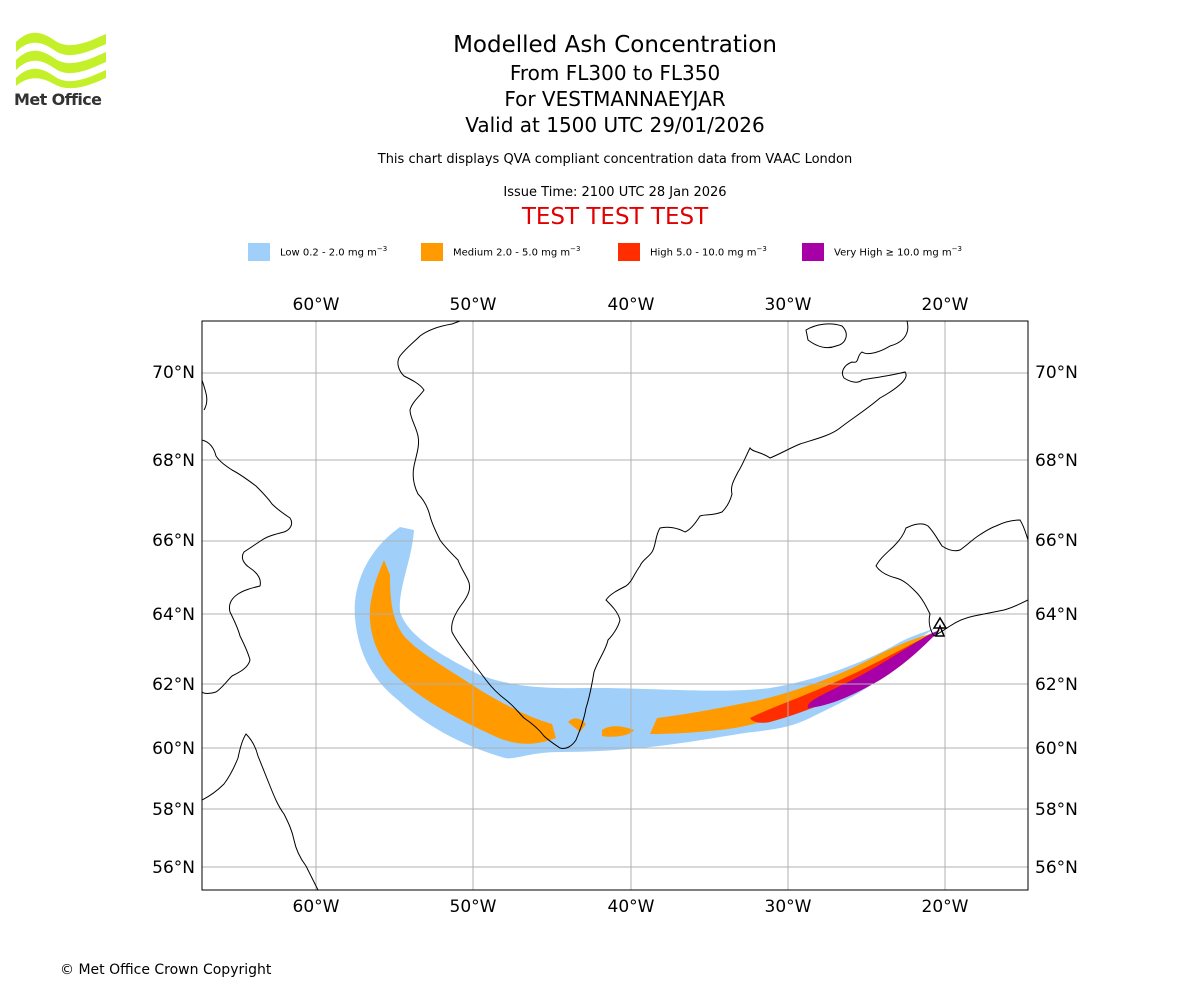  What do you see at coordinates (615, 99) in the screenshot?
I see `volcano-name: For VESTMANNAEYJAR` at bounding box center [615, 99].